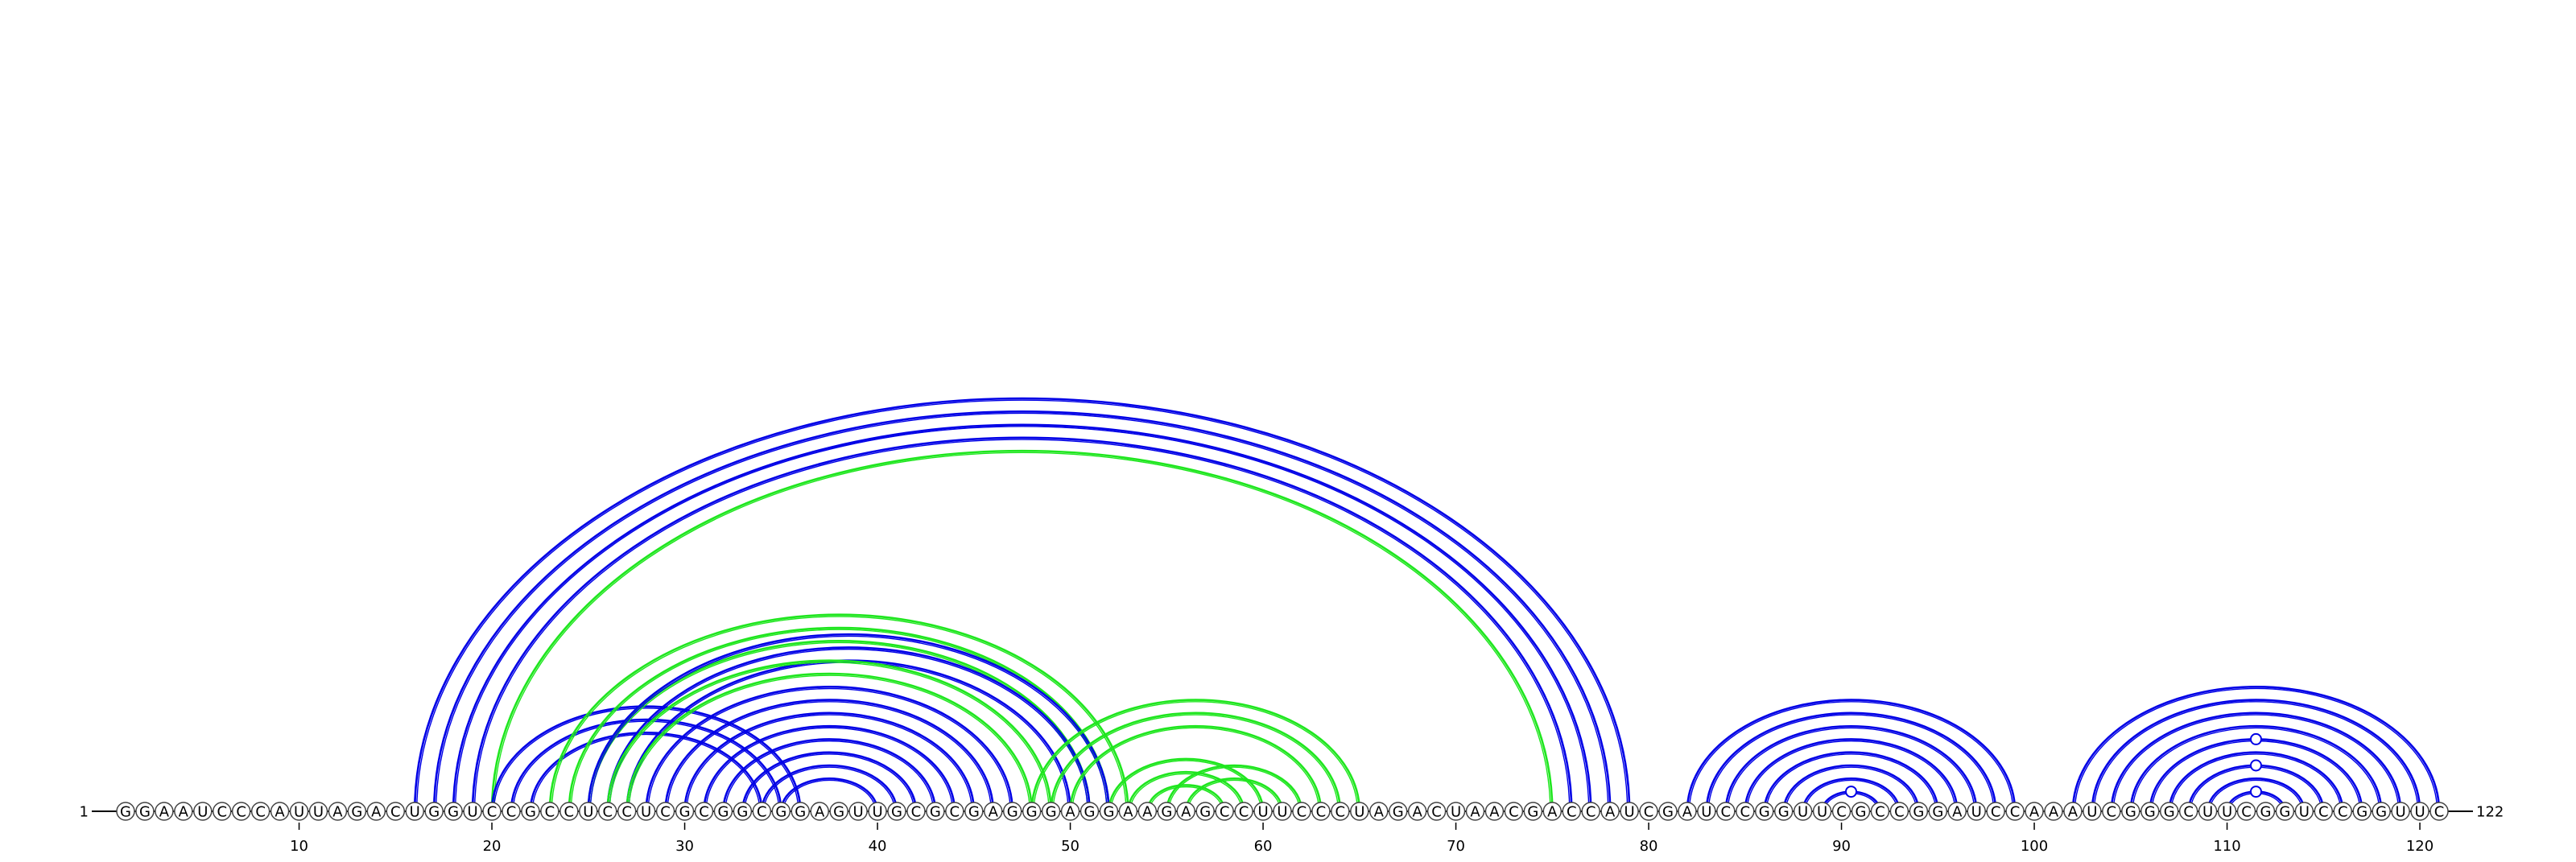 This screenshot has height=862, width=2576. Describe the element at coordinates (1841, 846) in the screenshot. I see `tick-label: 90` at that location.